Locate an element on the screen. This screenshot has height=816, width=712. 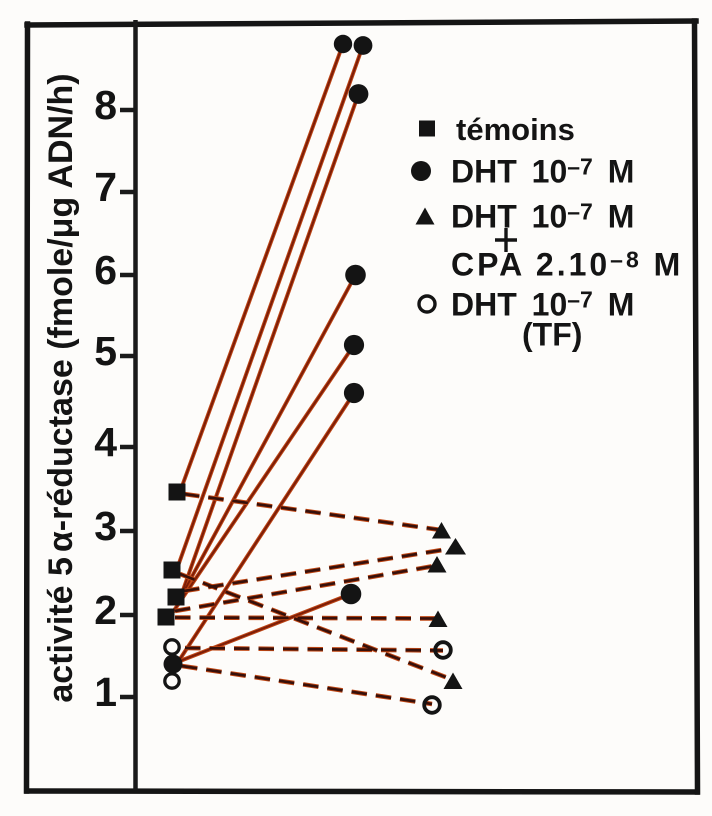
svg-text: 4 is located at coordinates (105, 442).